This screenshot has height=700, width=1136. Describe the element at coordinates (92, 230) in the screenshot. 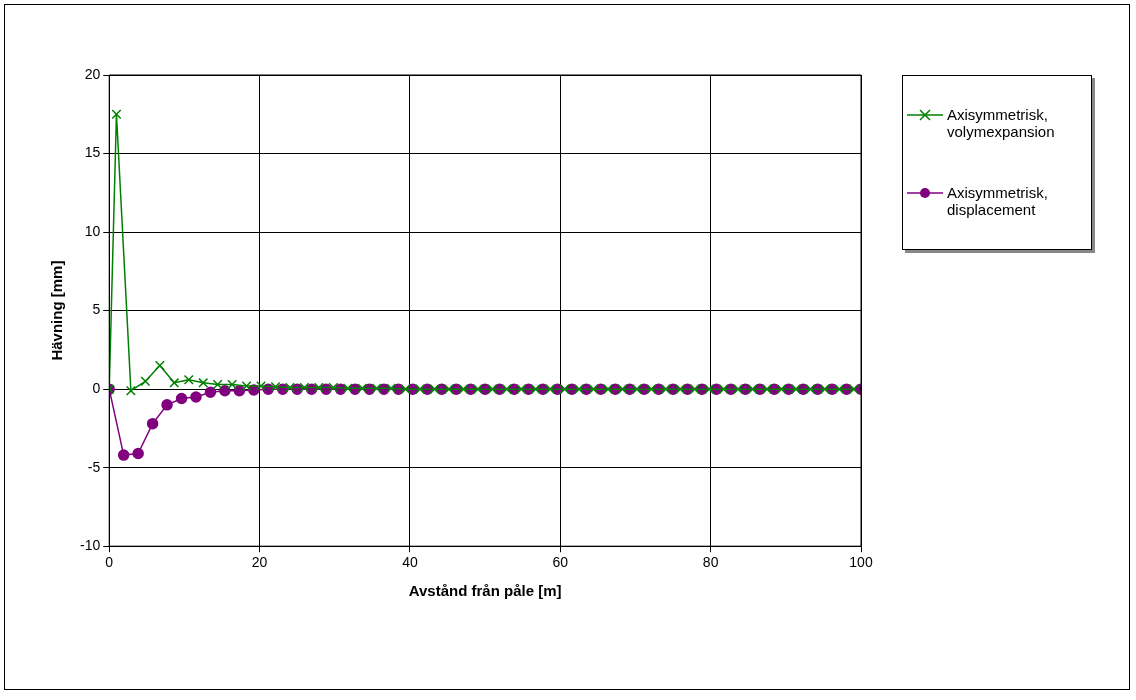

I see `y-tick-label: 10` at that location.